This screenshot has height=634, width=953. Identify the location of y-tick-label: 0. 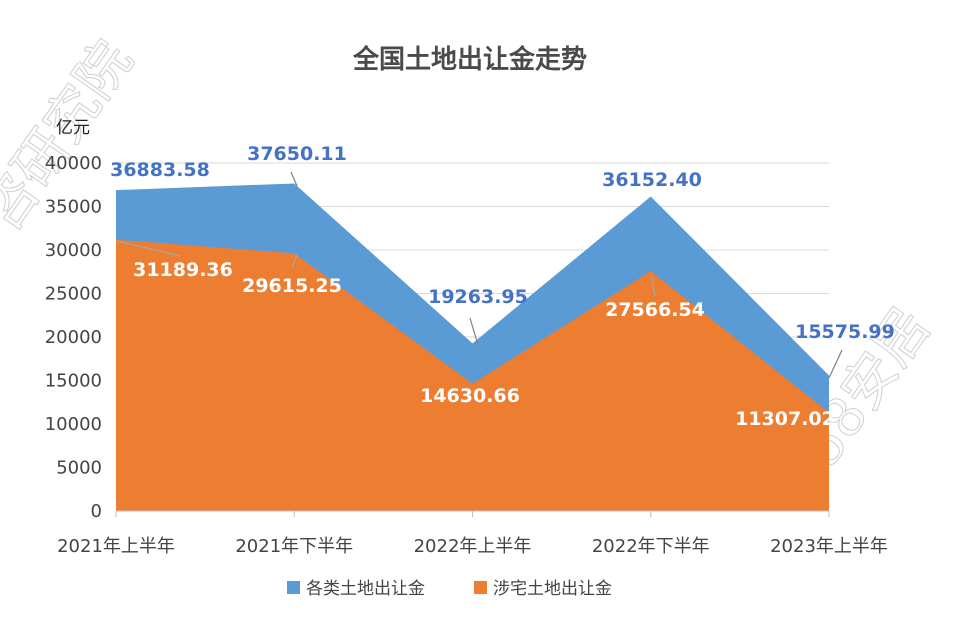
(96, 511).